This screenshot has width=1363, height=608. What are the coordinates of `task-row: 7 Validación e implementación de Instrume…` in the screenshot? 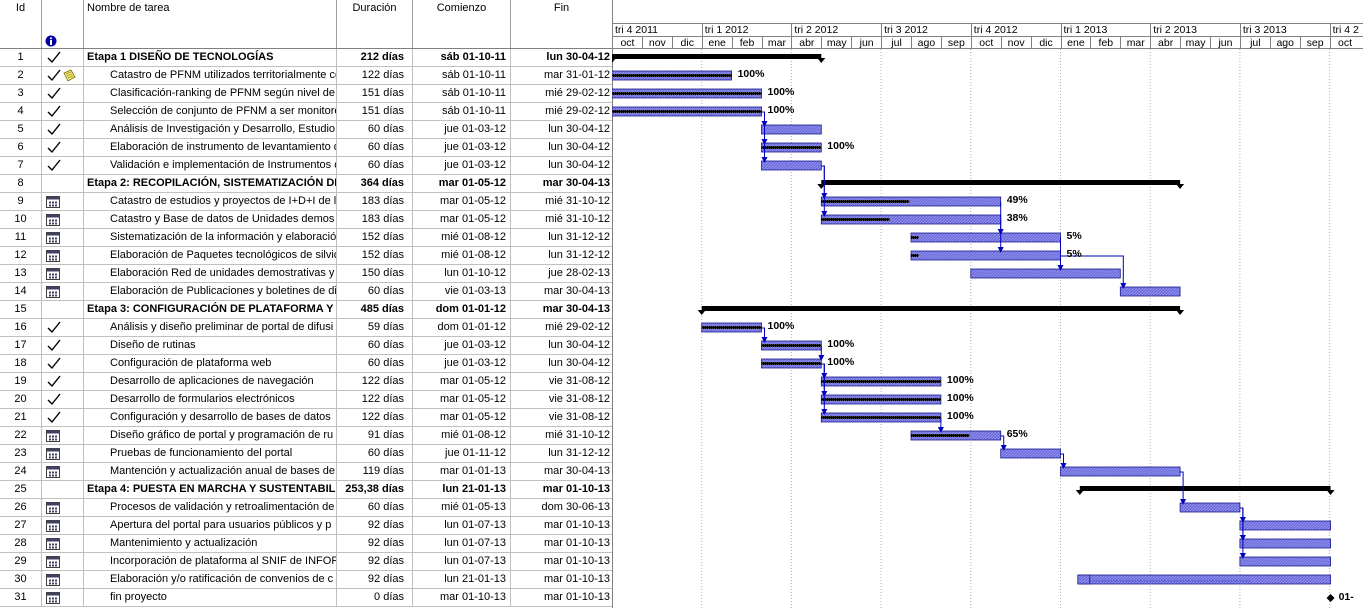 It's located at (306, 166).